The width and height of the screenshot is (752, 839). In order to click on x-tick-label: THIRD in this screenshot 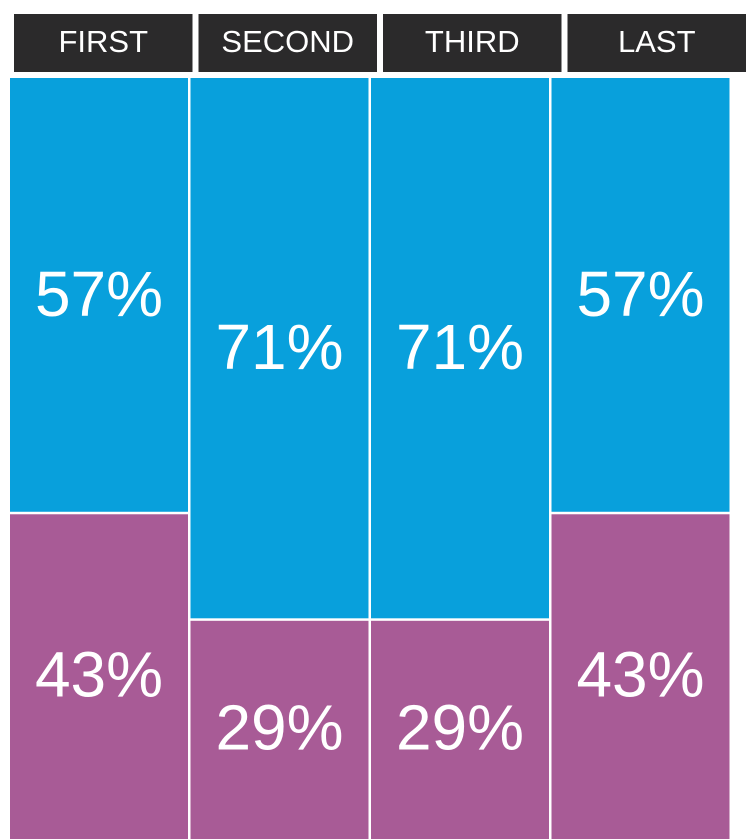, I will do `click(472, 41)`.